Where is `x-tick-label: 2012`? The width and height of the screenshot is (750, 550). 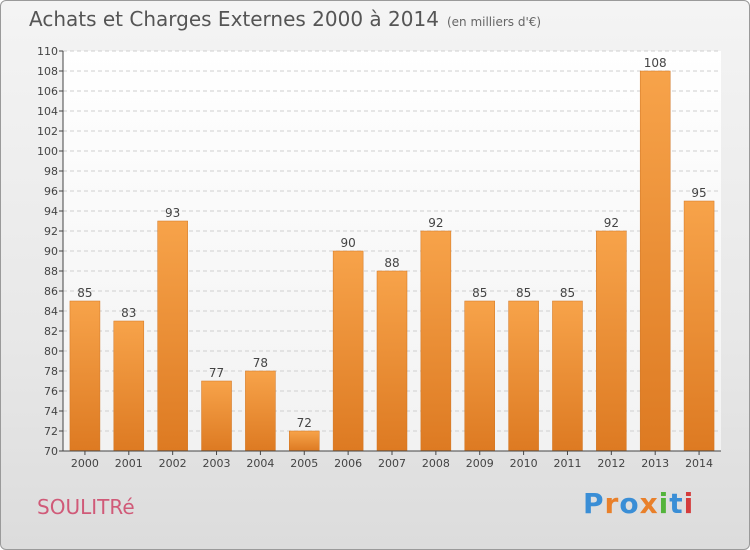
x-tick-label: 2012 is located at coordinates (611, 463).